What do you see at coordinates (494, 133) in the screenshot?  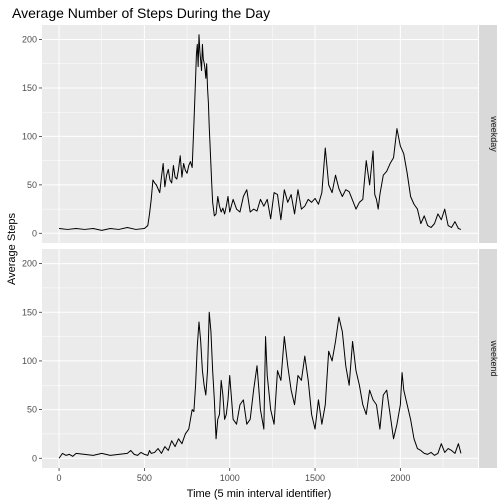 I see `facet-strip-label: weekday` at bounding box center [494, 133].